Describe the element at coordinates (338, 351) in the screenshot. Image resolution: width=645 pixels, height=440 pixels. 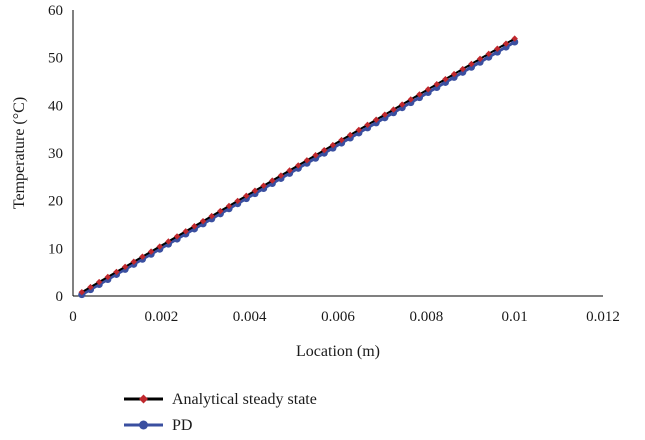
I see `x-axis-title: Location (m)` at that location.